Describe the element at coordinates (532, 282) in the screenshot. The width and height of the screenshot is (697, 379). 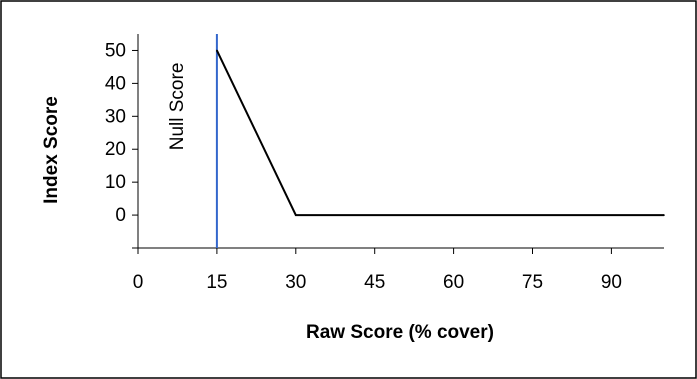
I see `x-tick-label: 75` at that location.